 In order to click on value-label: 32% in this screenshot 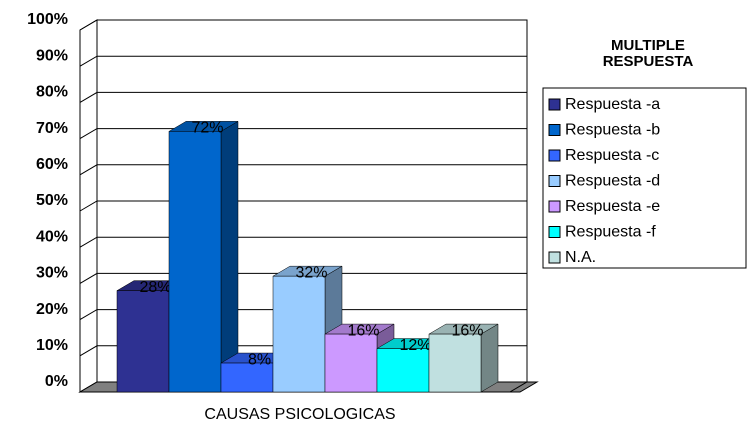, I will do `click(311, 272)`.